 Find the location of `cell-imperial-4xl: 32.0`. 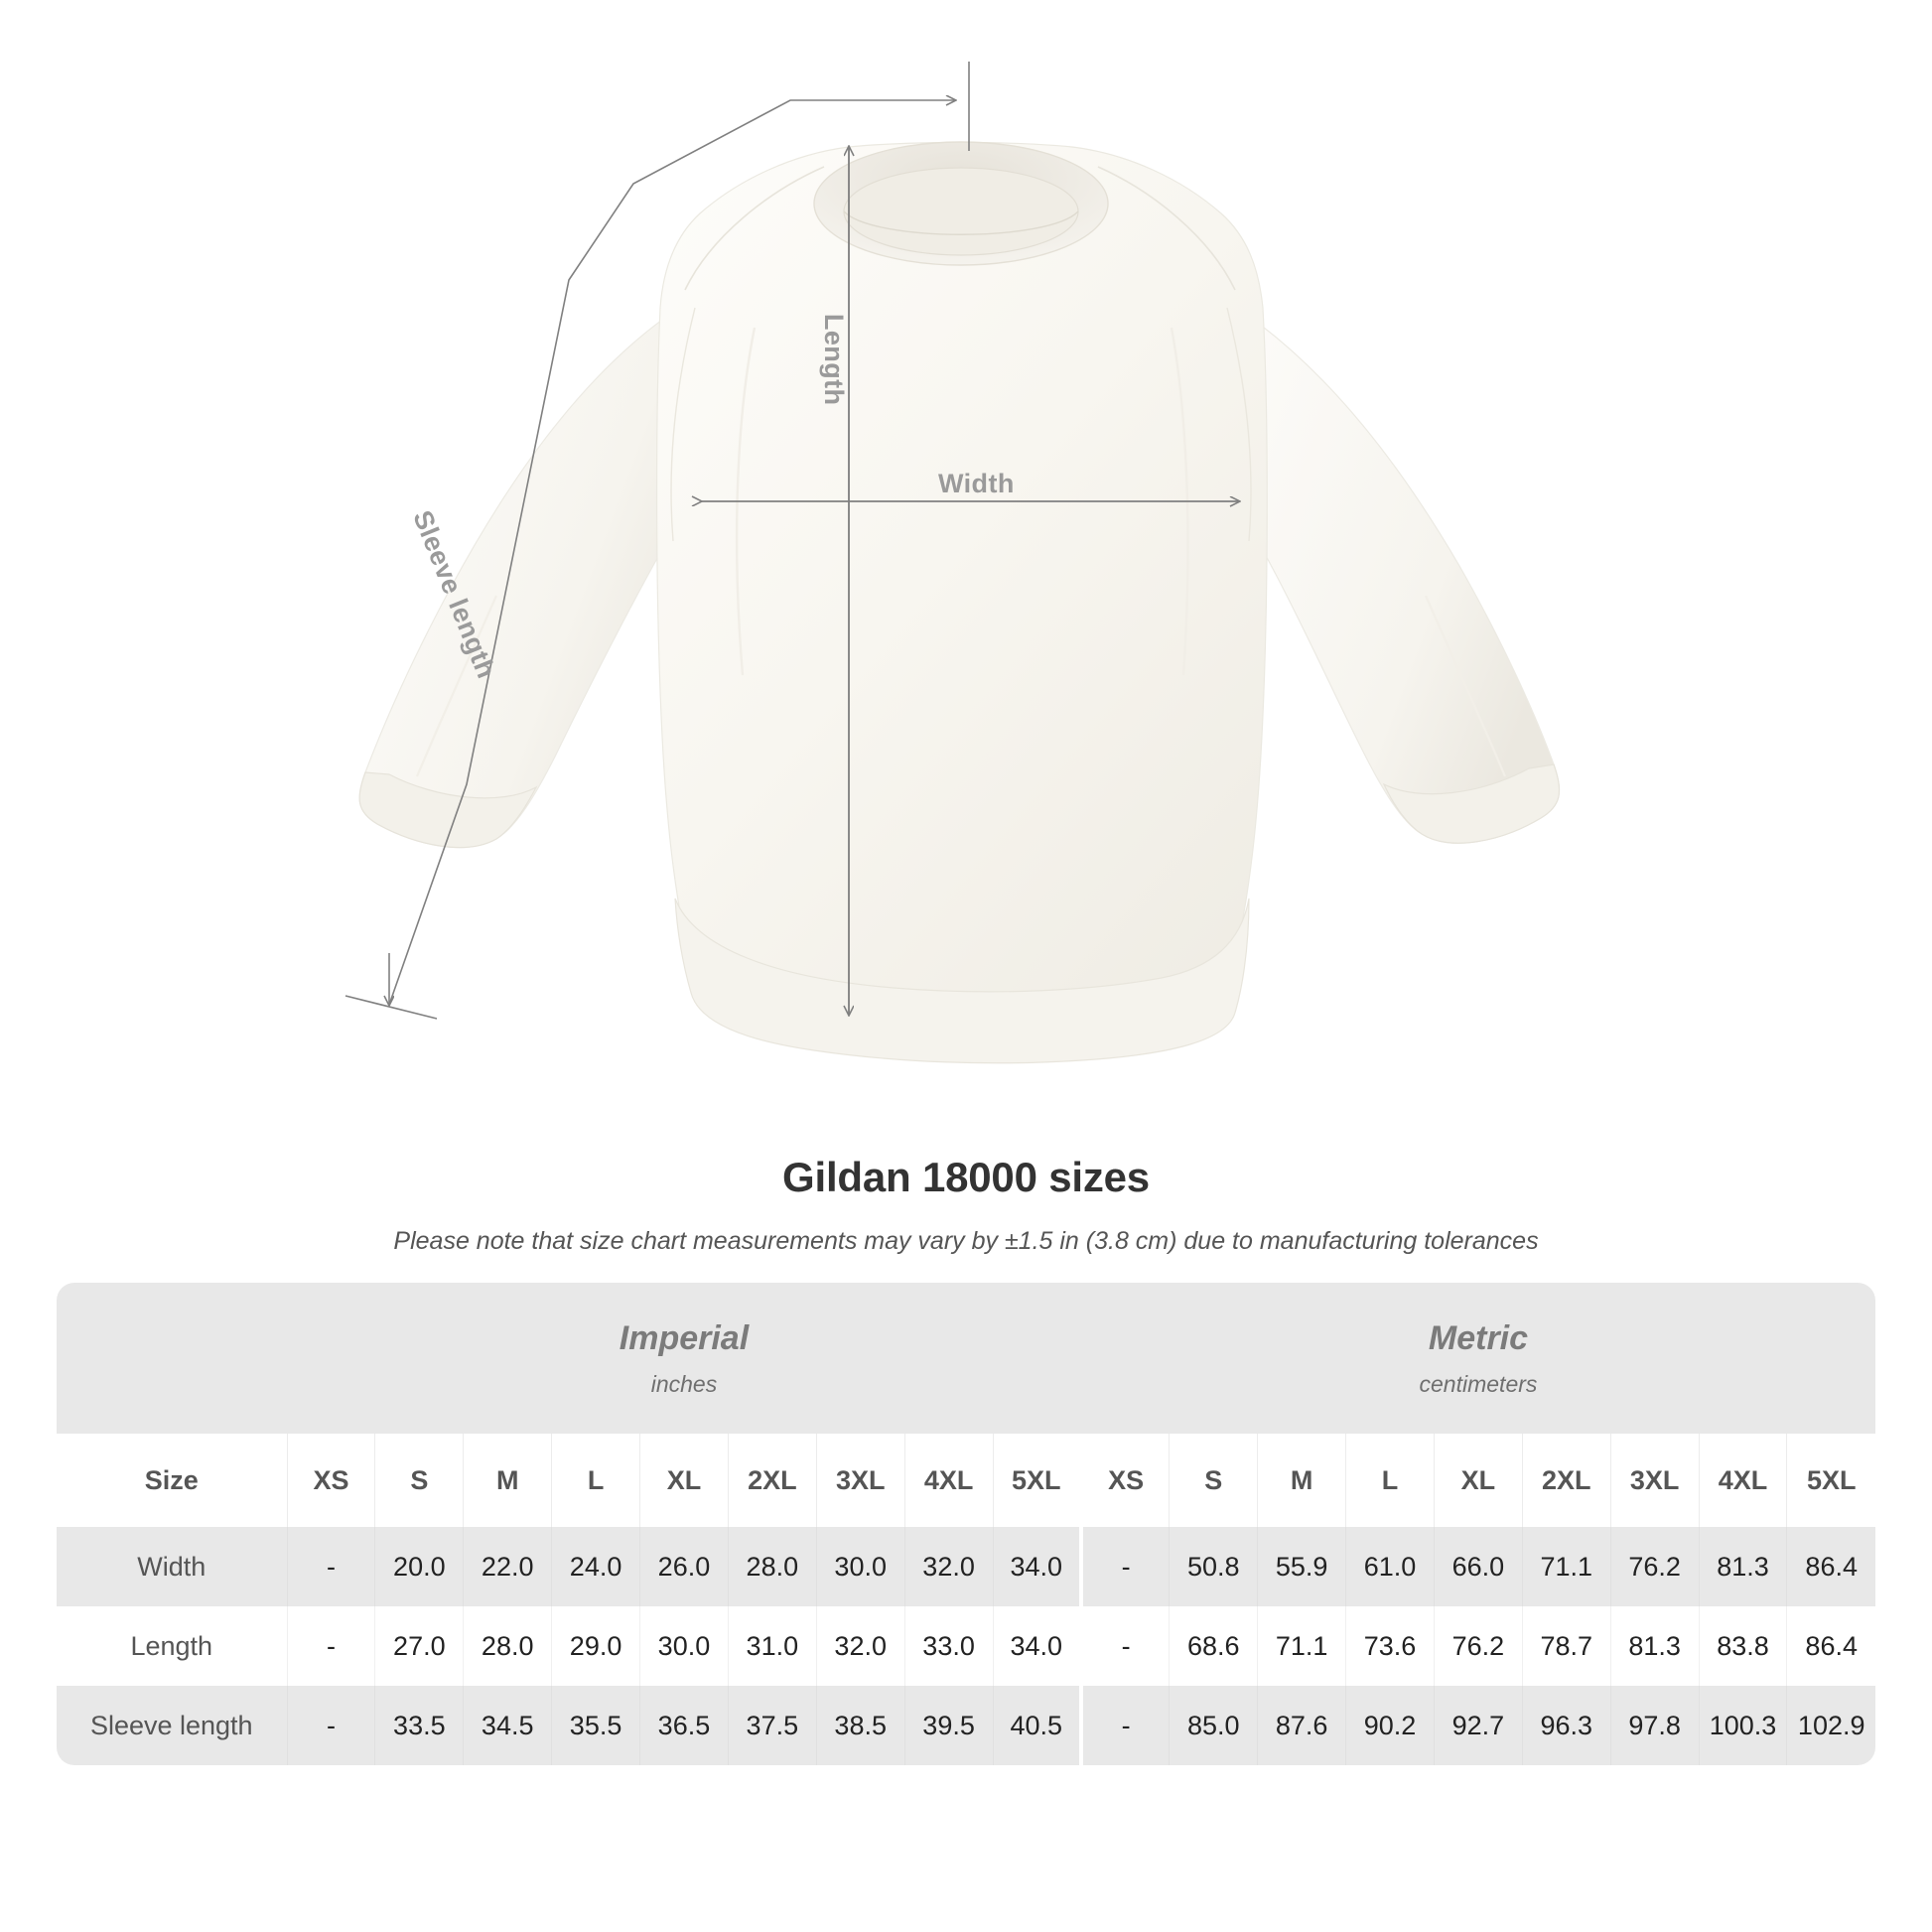

cell-imperial-4xl: 32.0 is located at coordinates (949, 1566).